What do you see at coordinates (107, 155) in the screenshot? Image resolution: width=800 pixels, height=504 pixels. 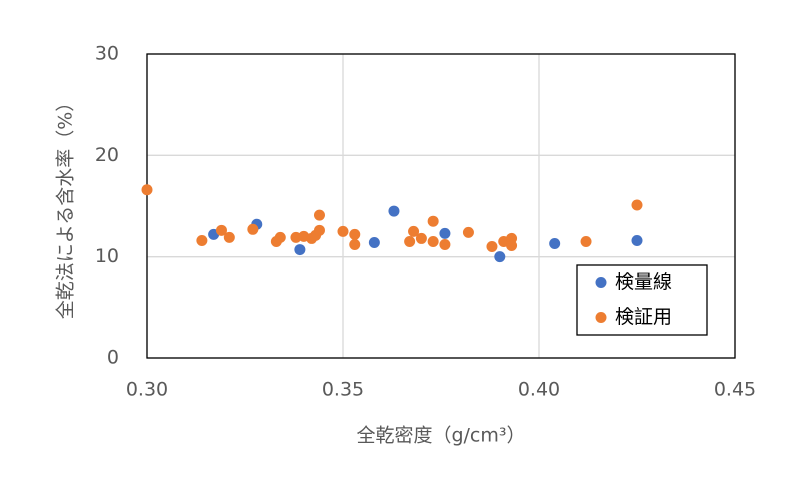 I see `y-tick-label: 20` at bounding box center [107, 155].